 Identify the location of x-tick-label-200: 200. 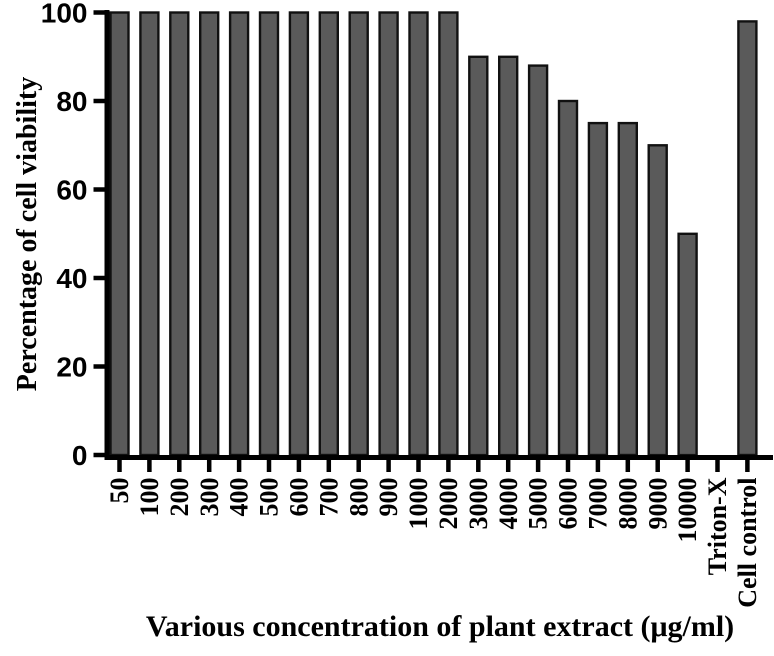
(179, 497).